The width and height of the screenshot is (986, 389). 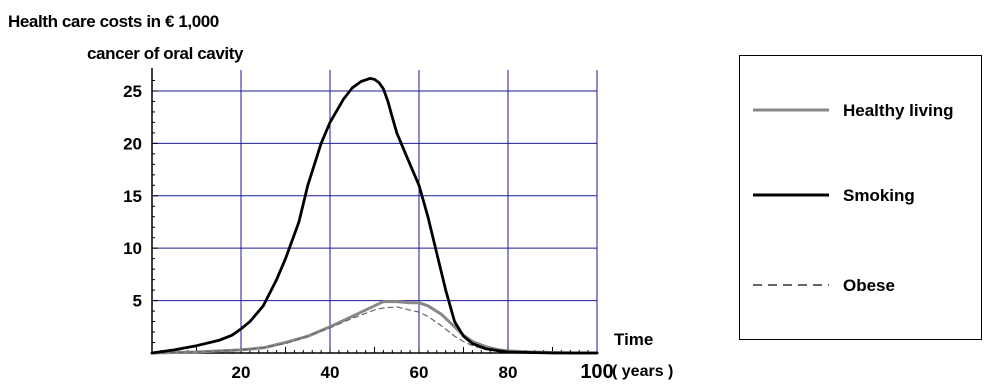 I want to click on y-tick-label-25: 25, so click(x=132, y=91).